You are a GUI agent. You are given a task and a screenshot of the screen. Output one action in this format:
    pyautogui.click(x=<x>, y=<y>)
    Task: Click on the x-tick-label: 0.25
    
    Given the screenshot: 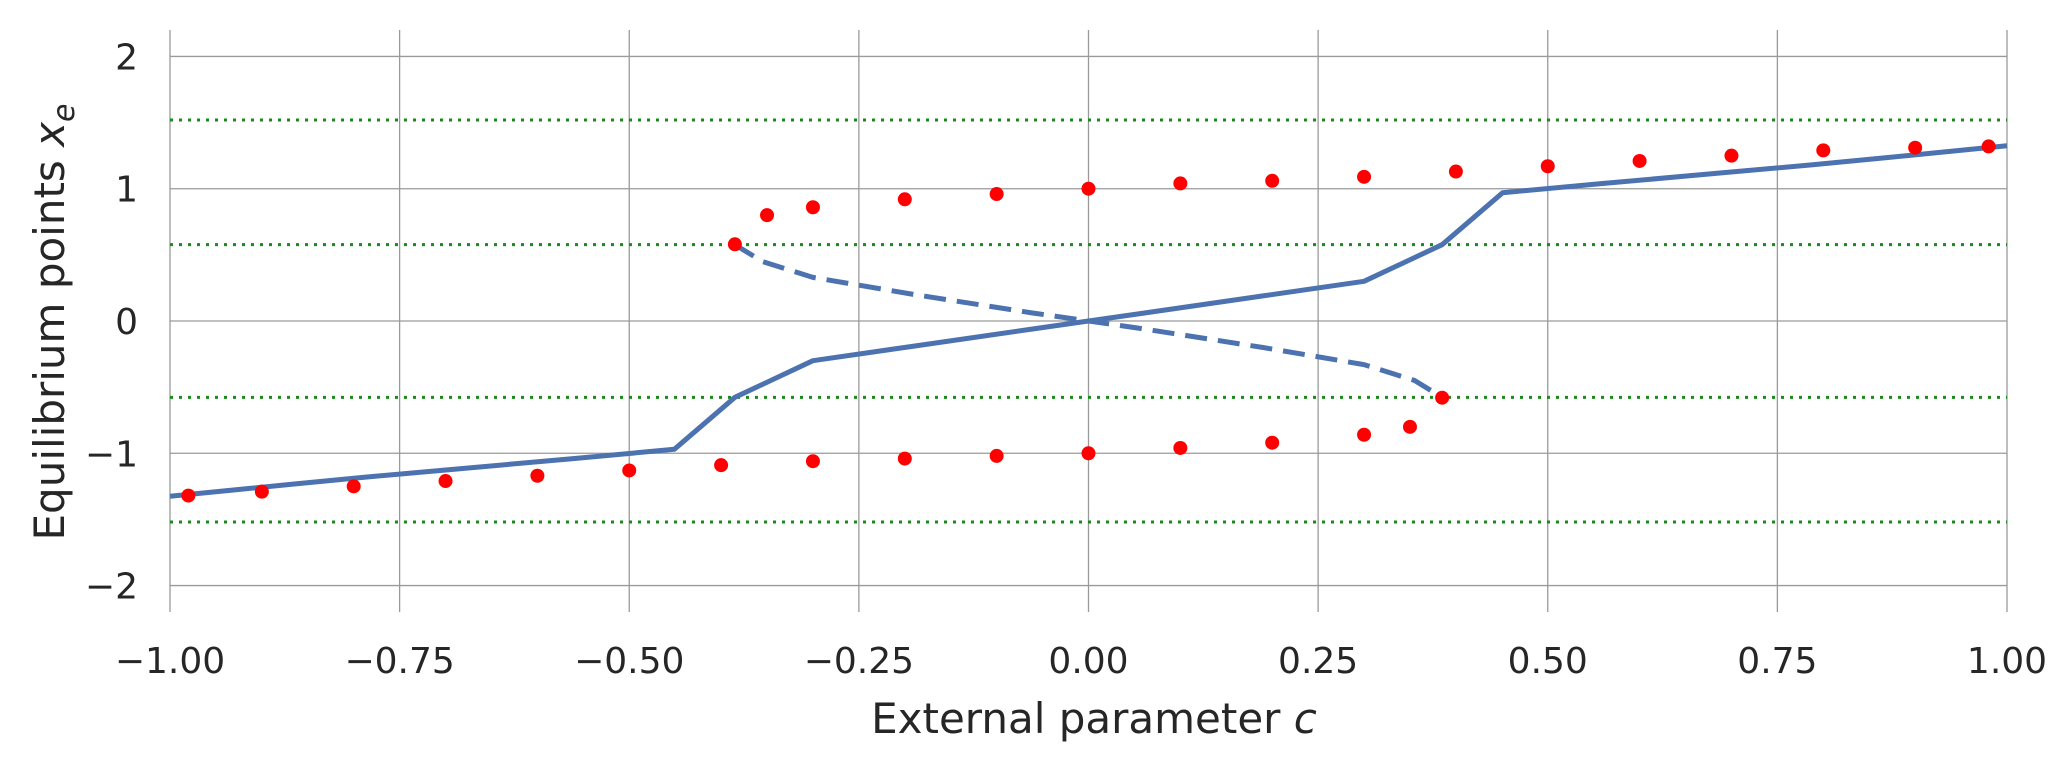 What is the action you would take?
    pyautogui.click(x=1318, y=661)
    